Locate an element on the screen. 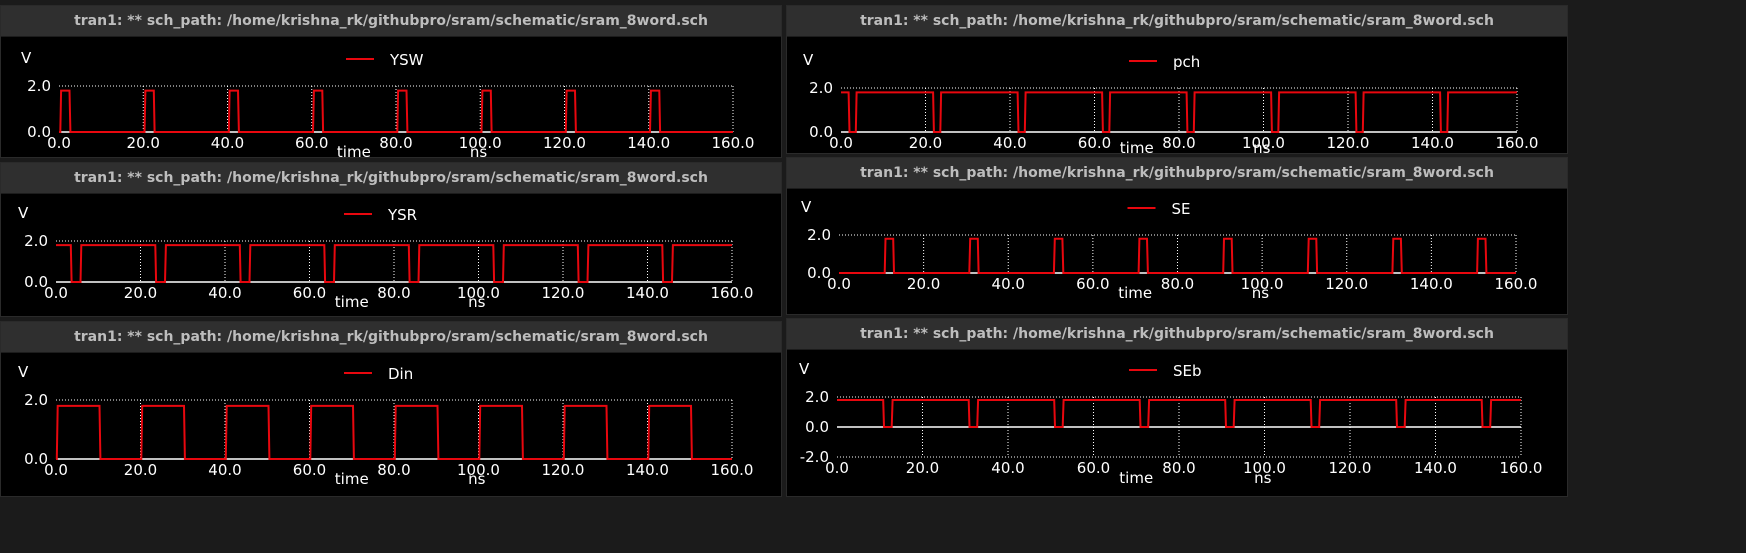 This screenshot has width=1746, height=553. legend-label: SEb is located at coordinates (1187, 371).